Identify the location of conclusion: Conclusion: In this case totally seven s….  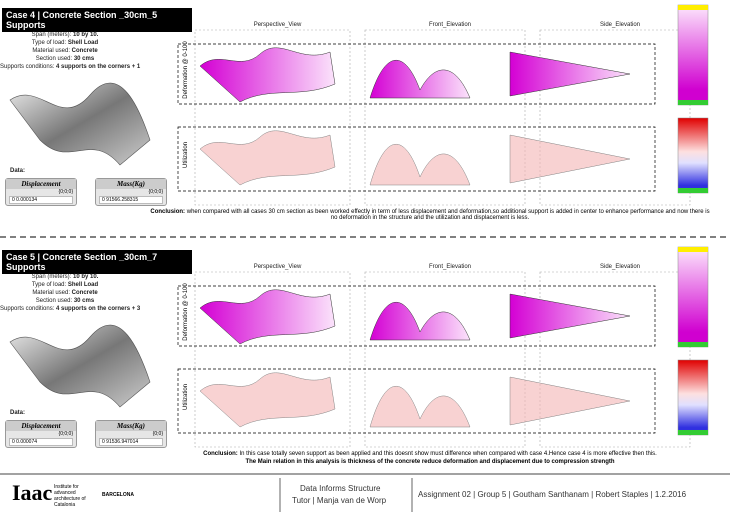
(430, 454).